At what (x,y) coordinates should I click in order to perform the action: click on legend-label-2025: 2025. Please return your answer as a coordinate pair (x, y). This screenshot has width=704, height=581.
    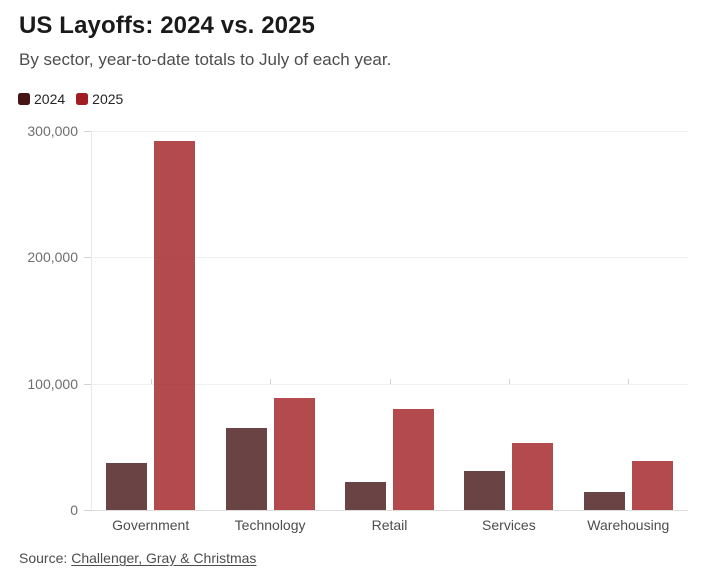
    Looking at the image, I should click on (108, 99).